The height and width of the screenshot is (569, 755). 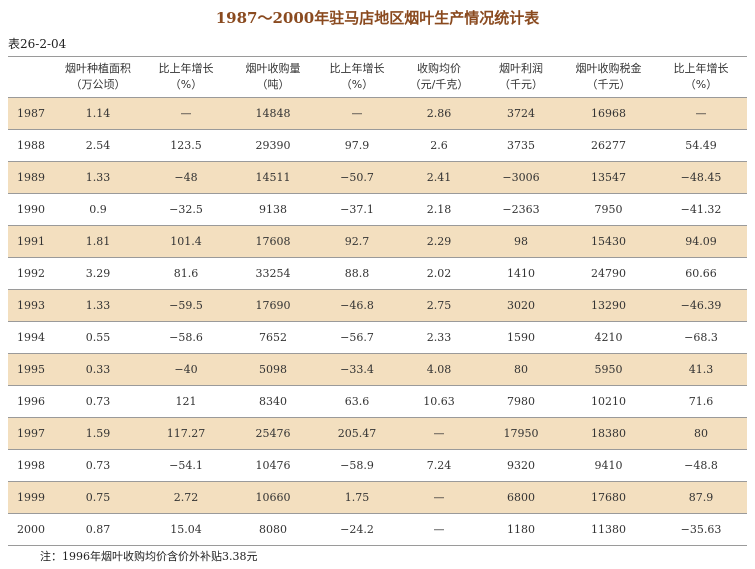 I want to click on table-cell: 1.59, so click(x=98, y=433).